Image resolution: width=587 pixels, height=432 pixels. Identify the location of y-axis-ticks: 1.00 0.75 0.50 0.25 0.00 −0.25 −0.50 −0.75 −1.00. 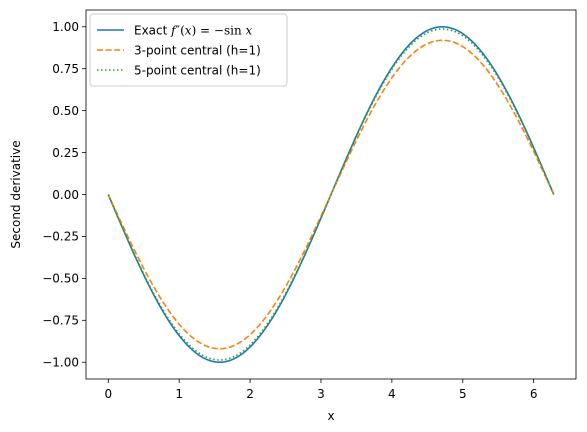
(64, 195).